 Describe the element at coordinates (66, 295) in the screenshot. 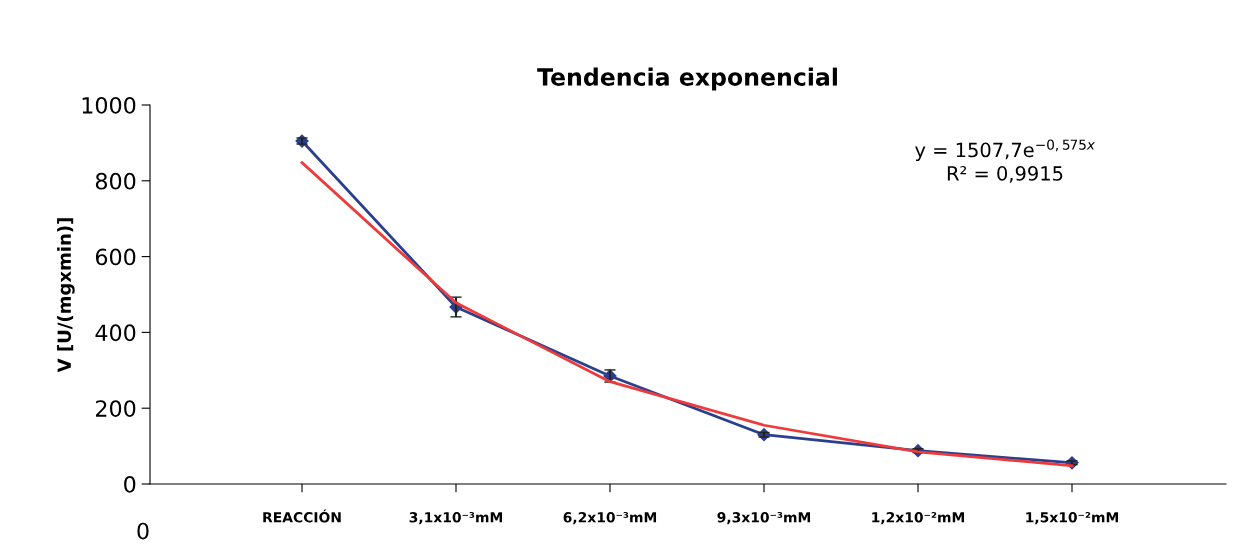

I see `y-axis-title: V [U/(mgxmin)]` at that location.